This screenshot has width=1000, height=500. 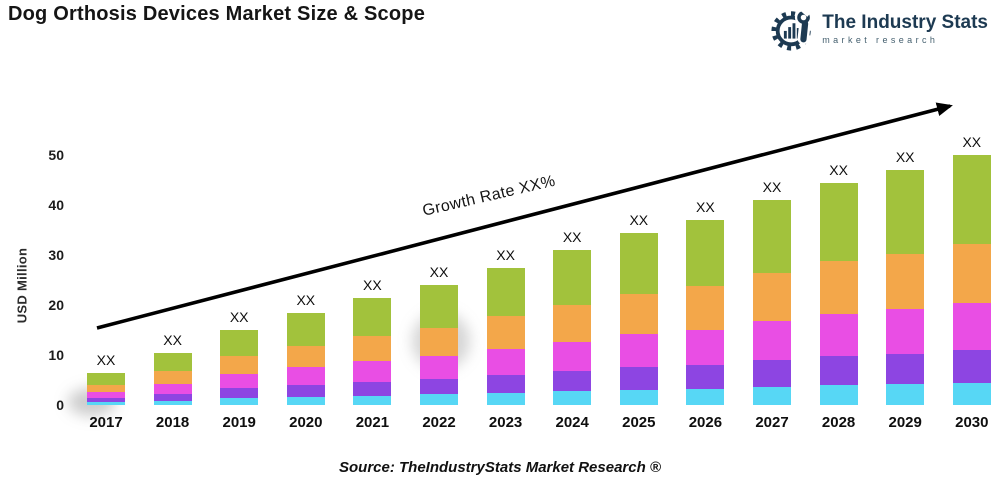 What do you see at coordinates (372, 388) in the screenshot?
I see `bar-2021-segment-2-purple` at bounding box center [372, 388].